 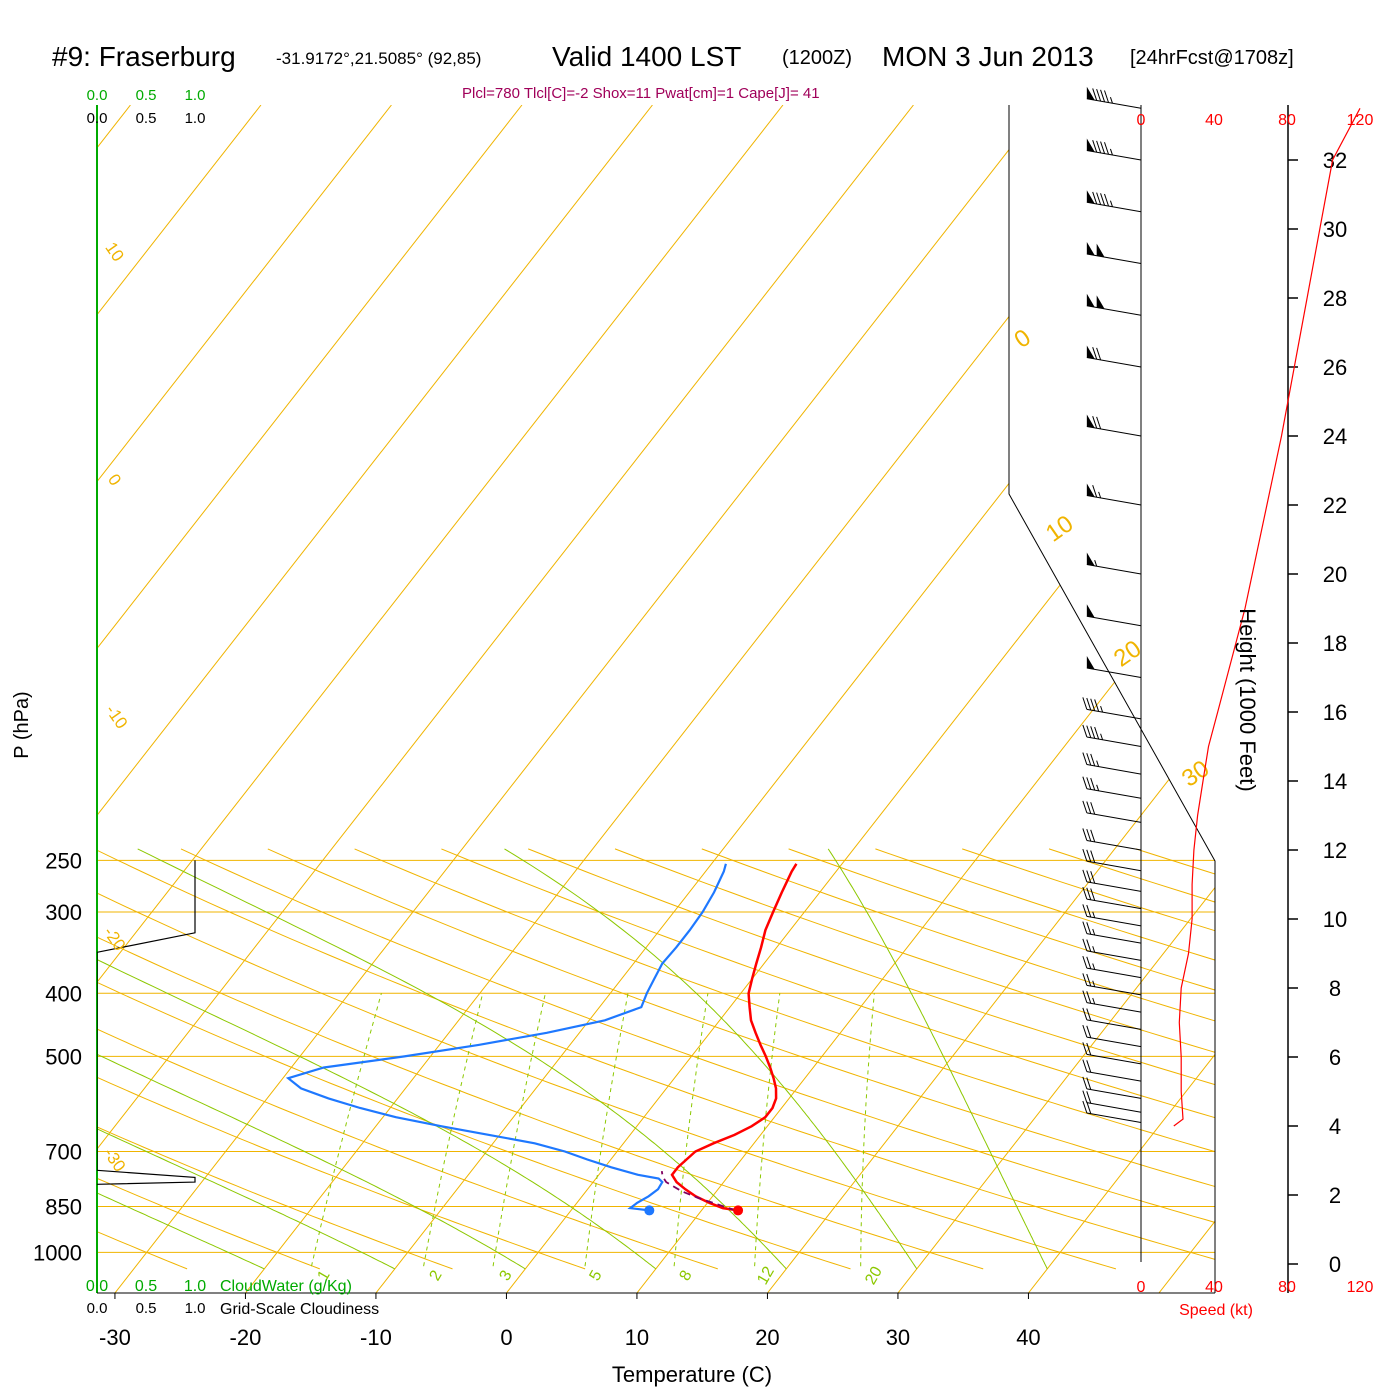 What do you see at coordinates (63, 912) in the screenshot?
I see `pressure-tick-label: 300` at bounding box center [63, 912].